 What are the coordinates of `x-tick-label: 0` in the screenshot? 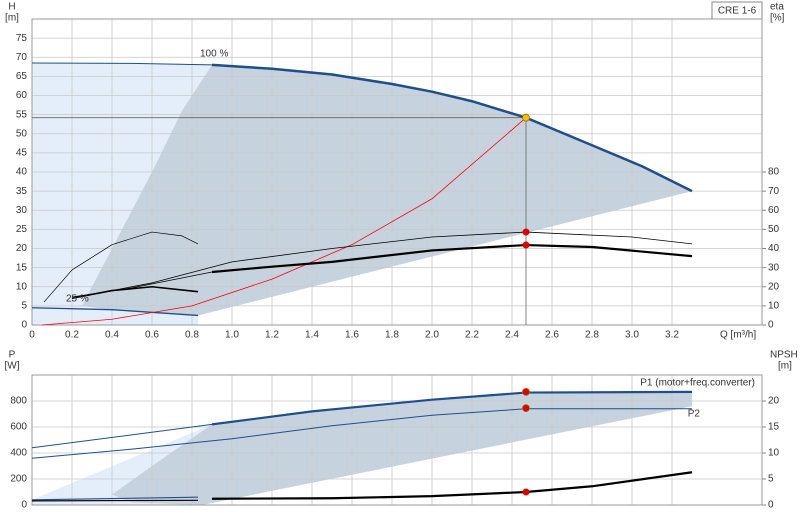 It's located at (32, 335).